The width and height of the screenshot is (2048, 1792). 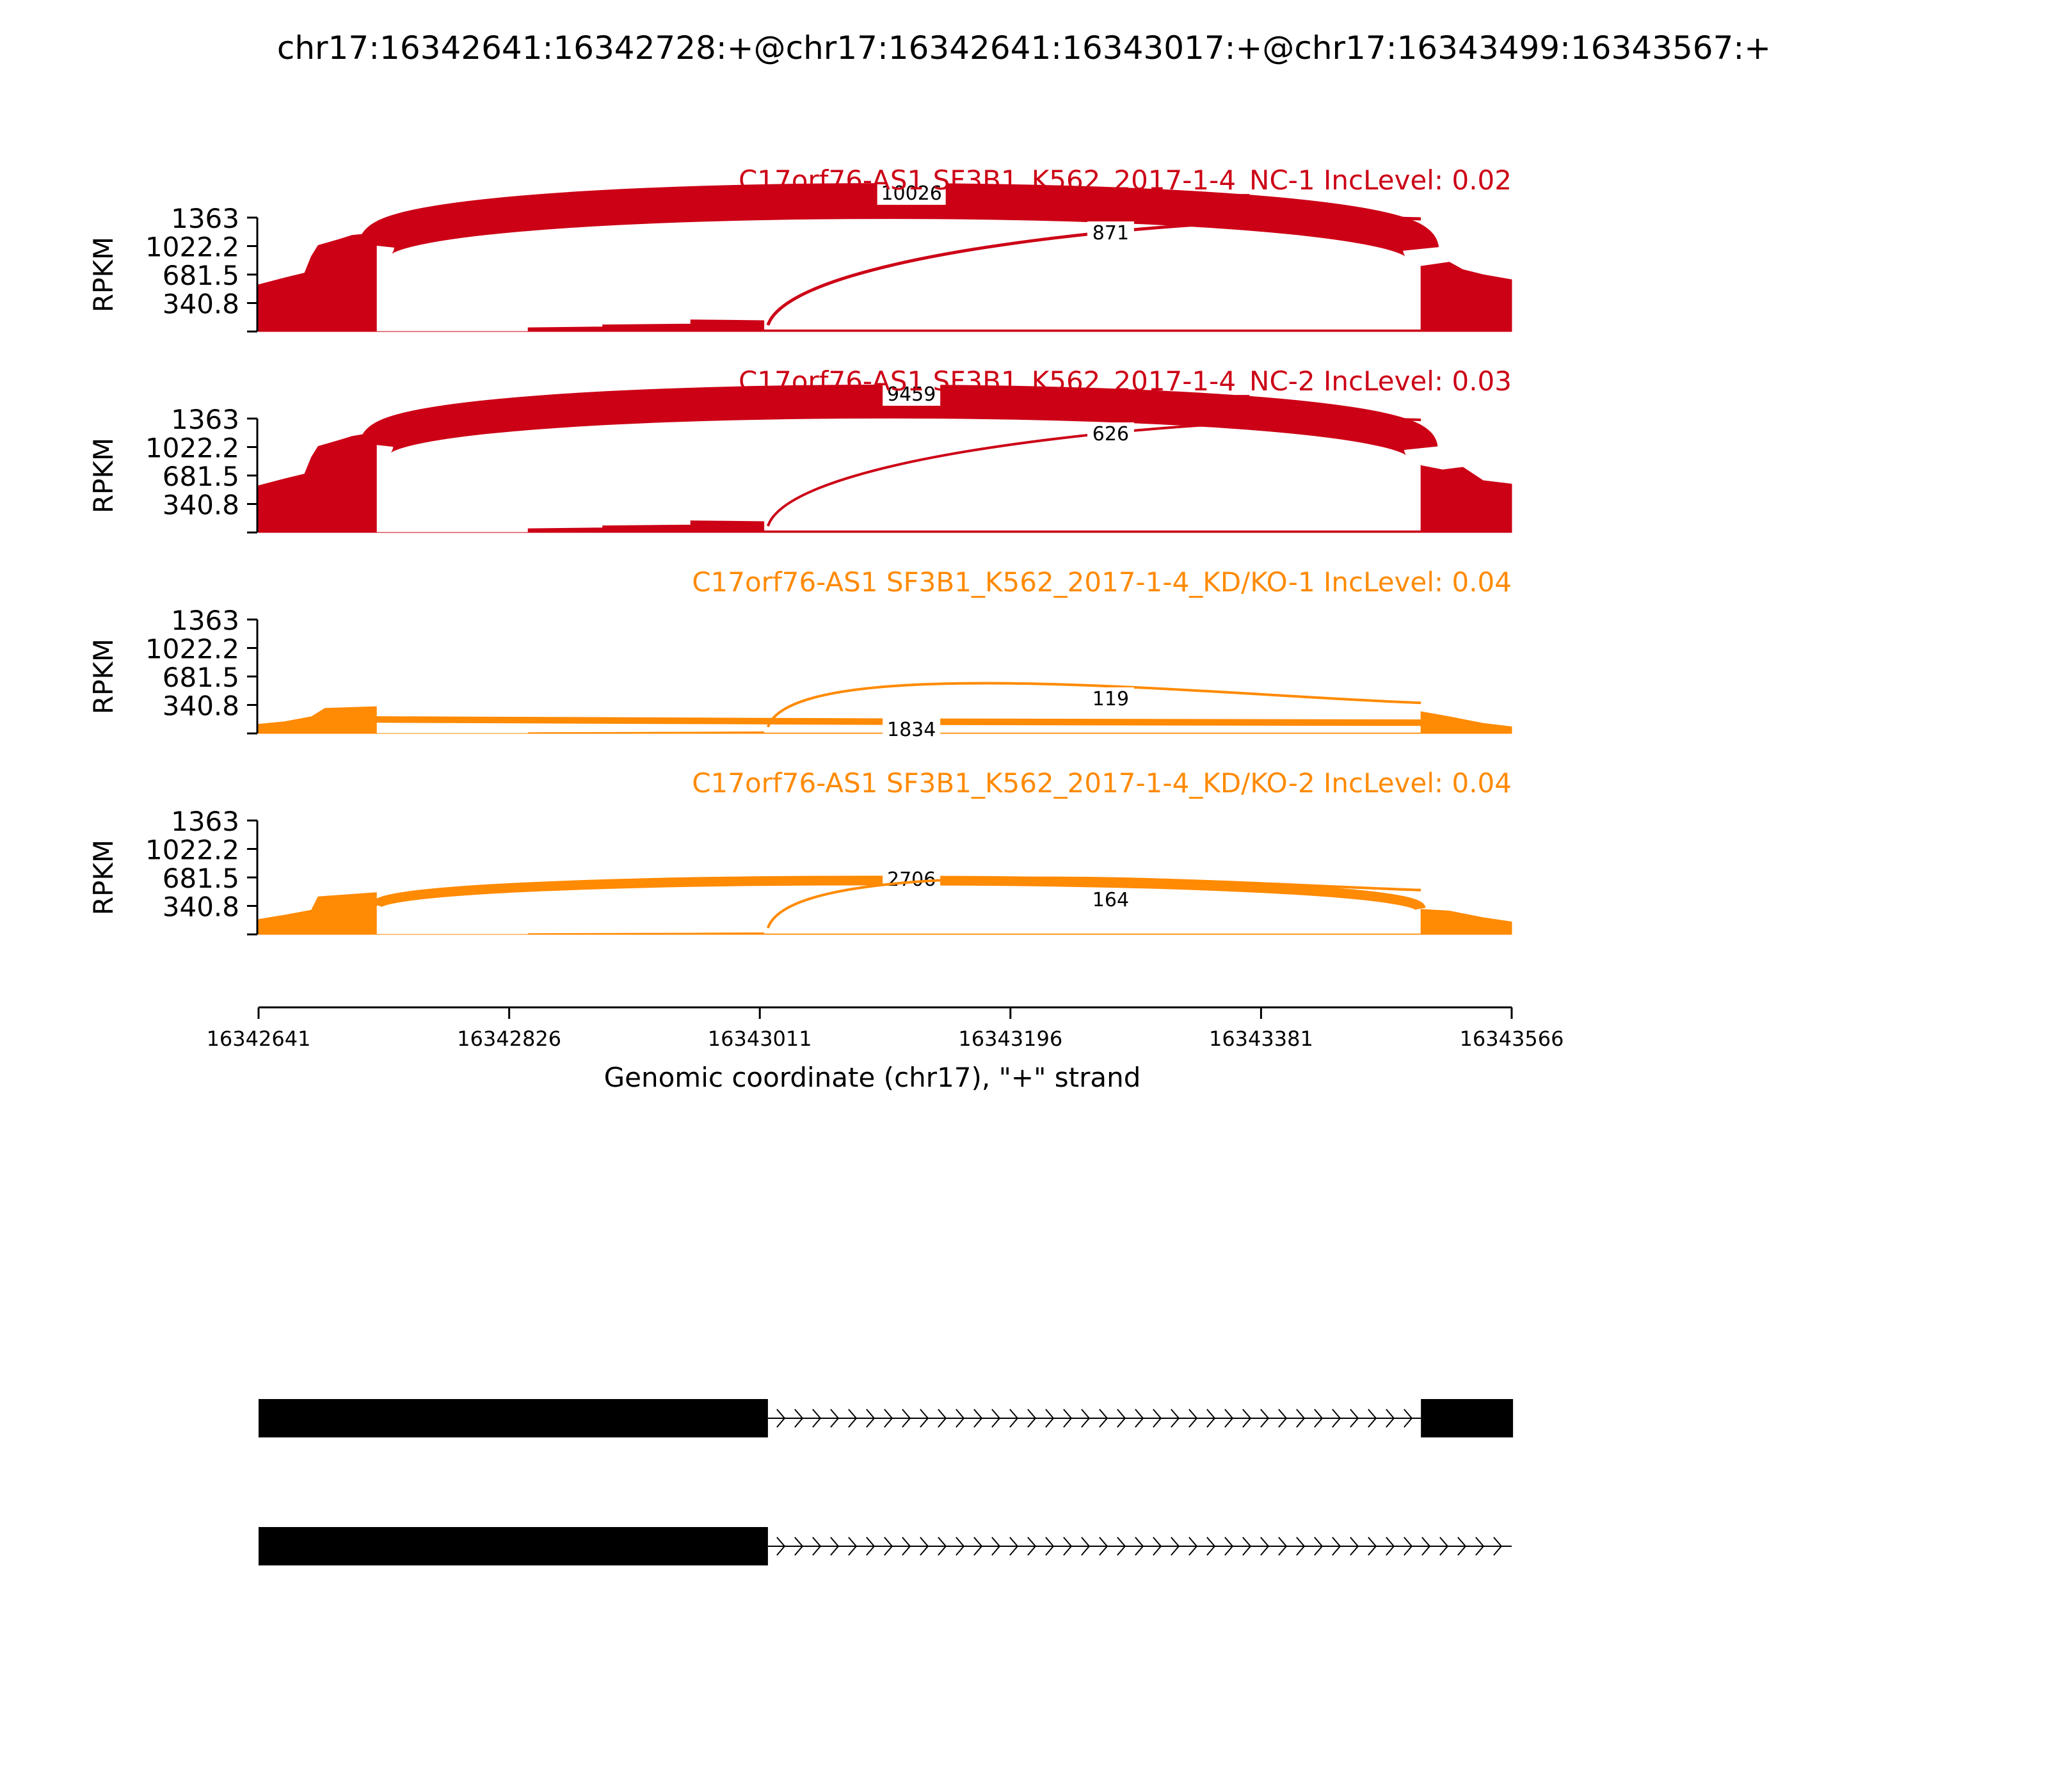 I want to click on x-tick-label: 16343011, so click(x=760, y=1039).